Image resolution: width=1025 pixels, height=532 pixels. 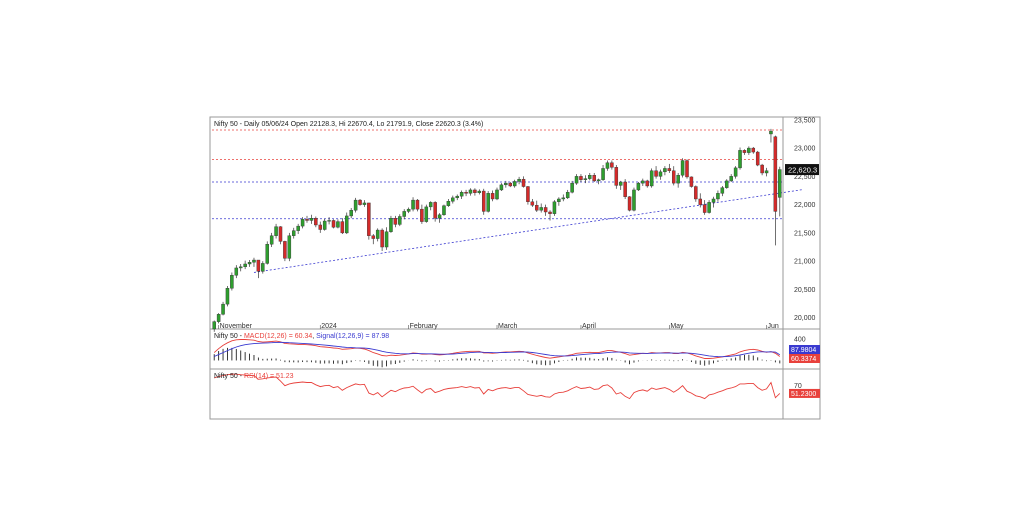 I want to click on rsi-y-tick-label: 70, so click(x=798, y=386).